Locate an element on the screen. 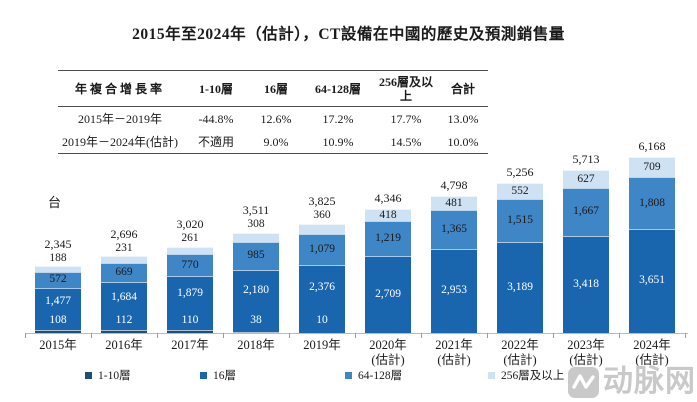  bar-label-16: 2,953 is located at coordinates (454, 290).